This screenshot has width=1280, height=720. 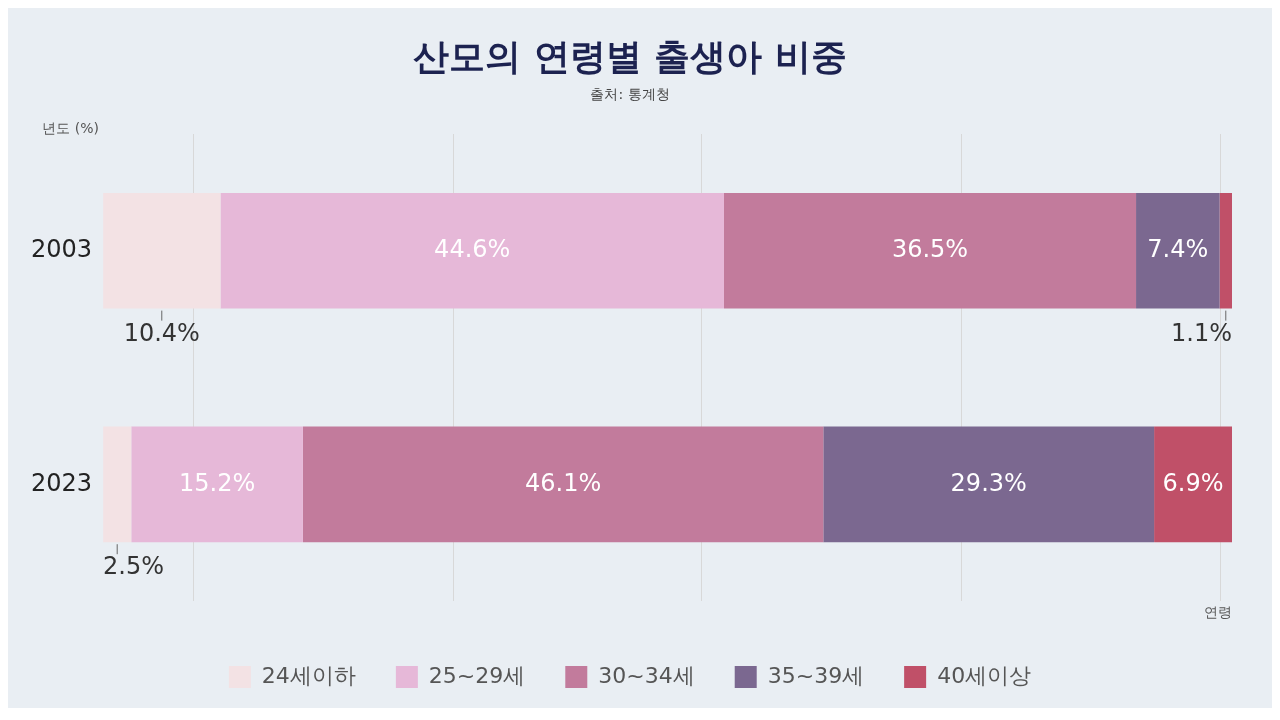 I want to click on data-label: 29.3%, so click(x=988, y=482).